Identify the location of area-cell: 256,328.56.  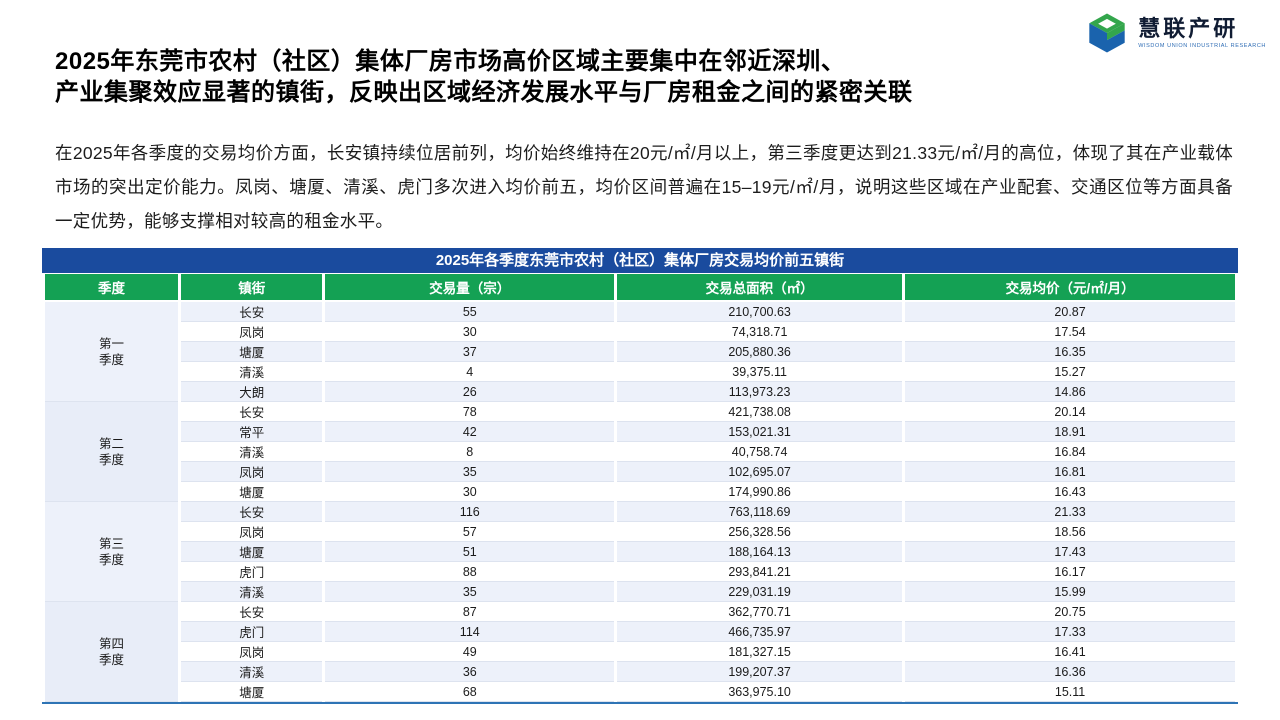
(760, 532).